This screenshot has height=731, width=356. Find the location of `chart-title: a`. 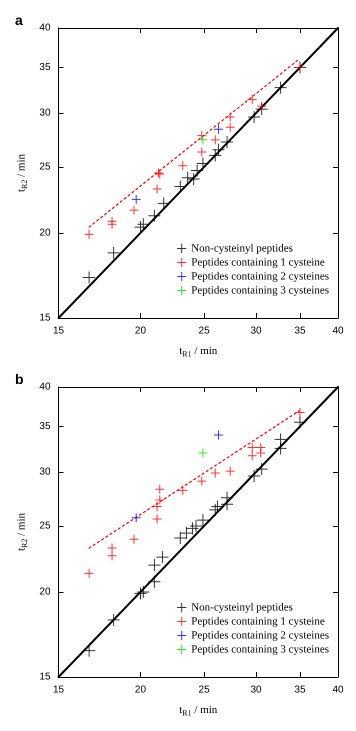

chart-title: a is located at coordinates (19, 20).